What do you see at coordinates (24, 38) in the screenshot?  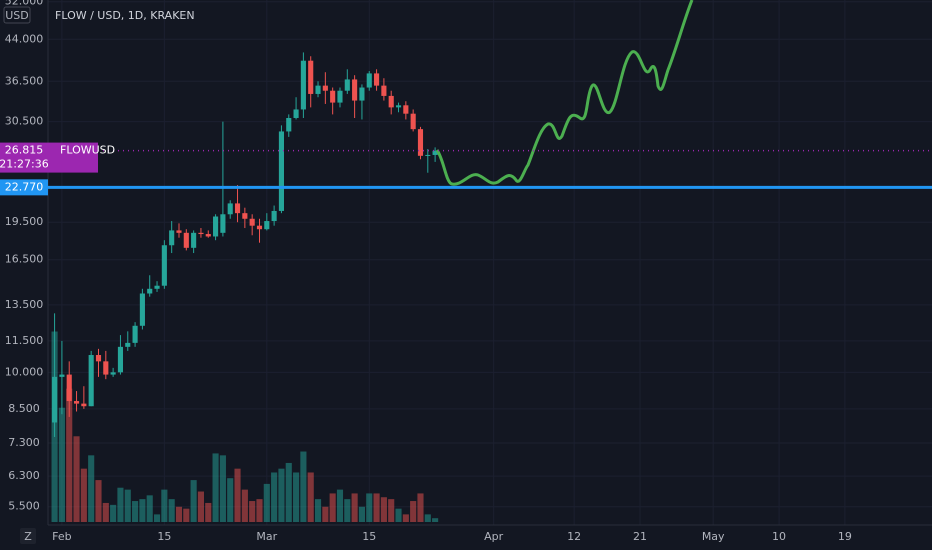 I see `y-tick-label: 44.000` at bounding box center [24, 38].